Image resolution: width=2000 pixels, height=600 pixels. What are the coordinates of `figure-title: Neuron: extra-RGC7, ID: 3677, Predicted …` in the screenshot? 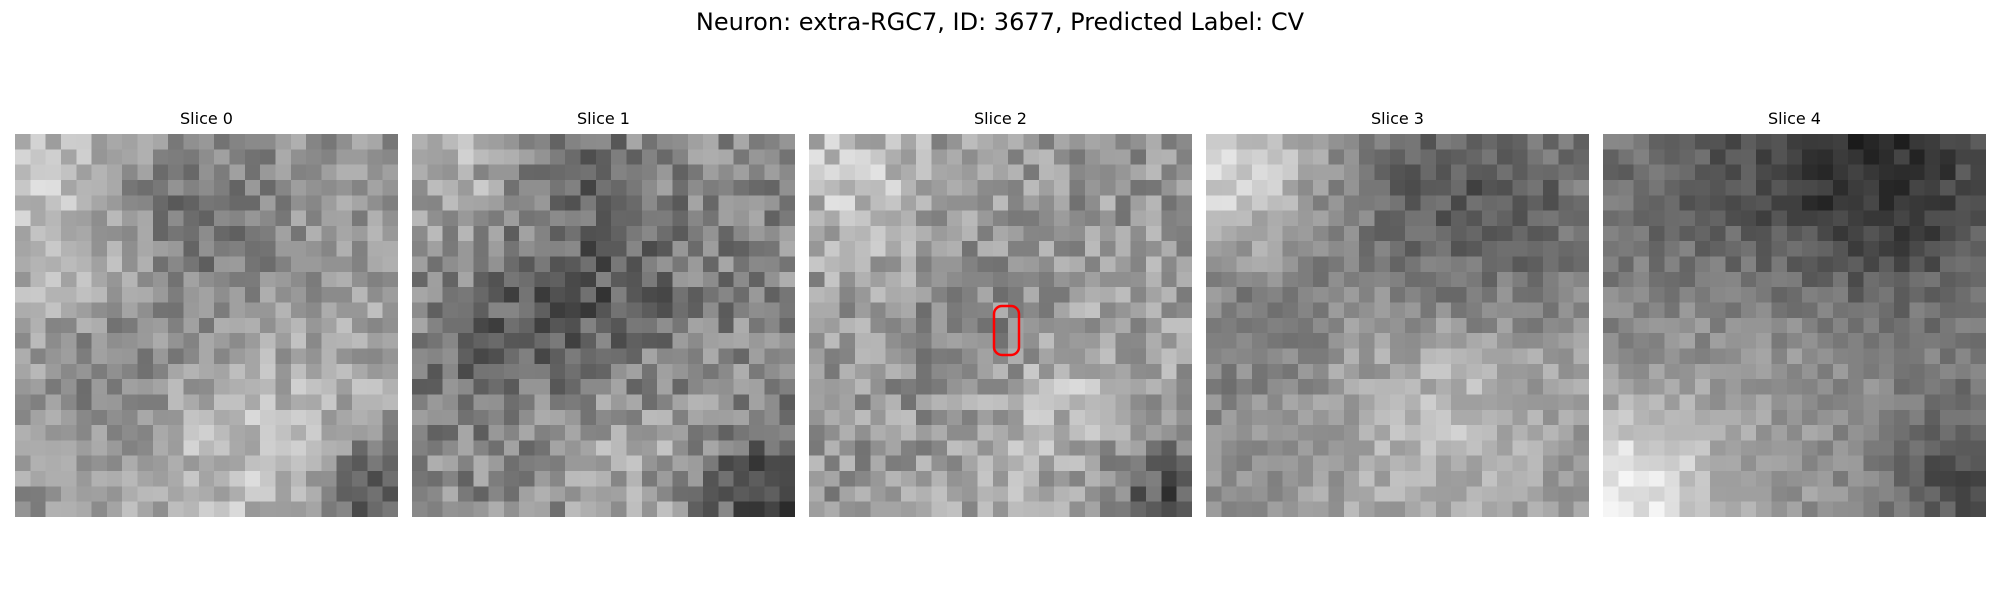 It's located at (1000, 22).